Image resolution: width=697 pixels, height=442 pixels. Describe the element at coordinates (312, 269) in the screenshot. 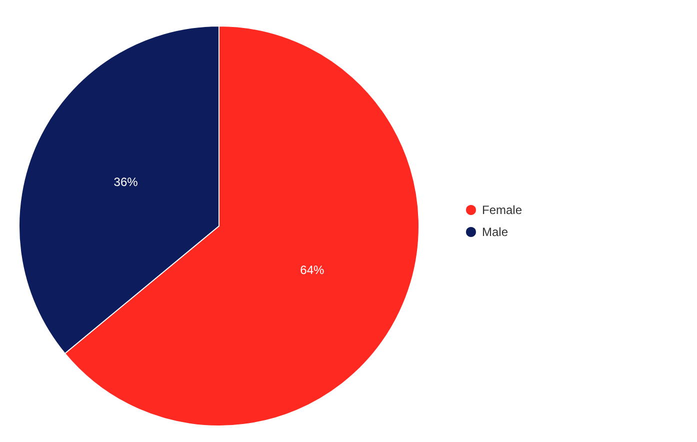

I see `data-label: 64%` at that location.